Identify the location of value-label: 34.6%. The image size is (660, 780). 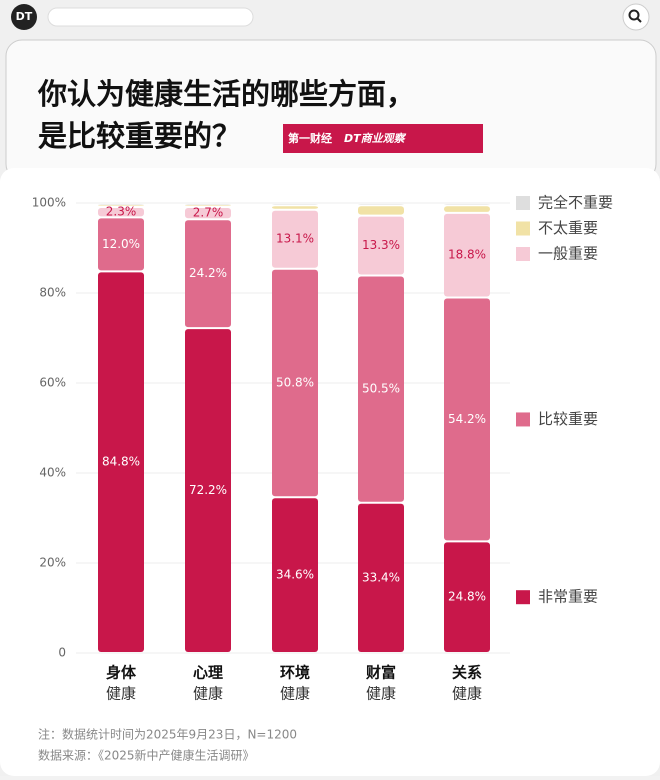
(295, 575).